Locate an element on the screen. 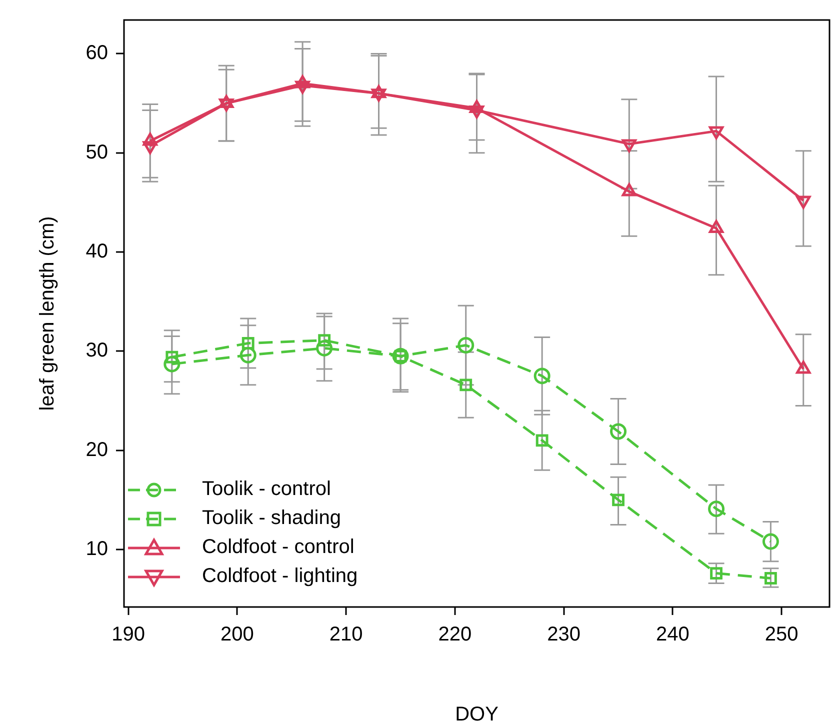  y-tick-label: 10 is located at coordinates (97, 549).